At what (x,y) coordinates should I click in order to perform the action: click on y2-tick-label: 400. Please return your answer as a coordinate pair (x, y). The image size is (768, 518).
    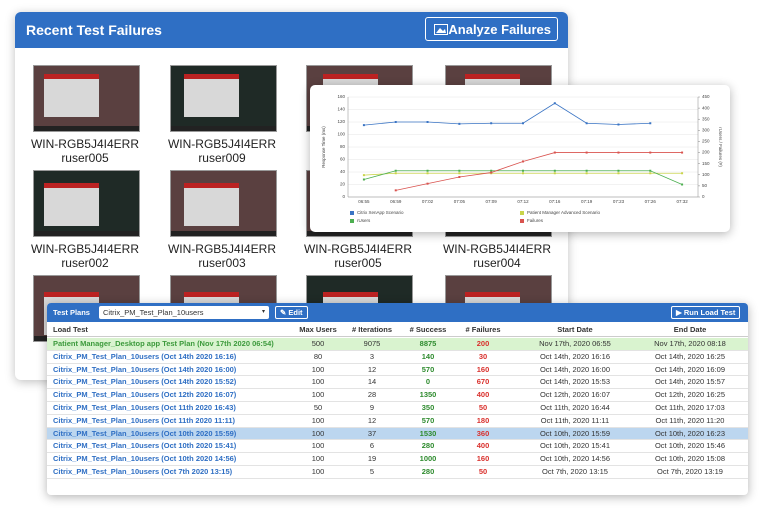
    Looking at the image, I should click on (706, 107).